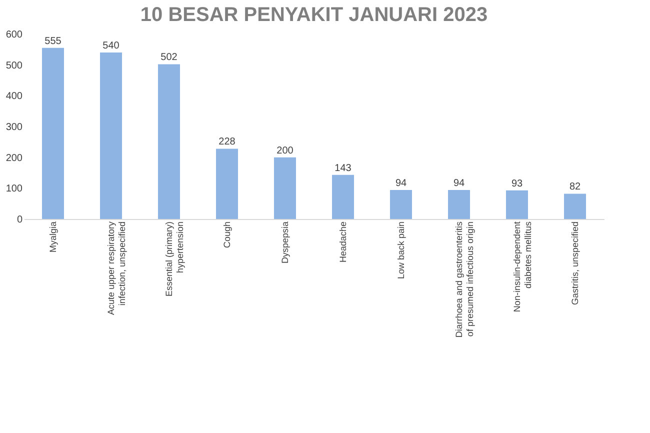 This screenshot has height=433, width=650. I want to click on x-tick-label: Dyspepsia, so click(285, 243).